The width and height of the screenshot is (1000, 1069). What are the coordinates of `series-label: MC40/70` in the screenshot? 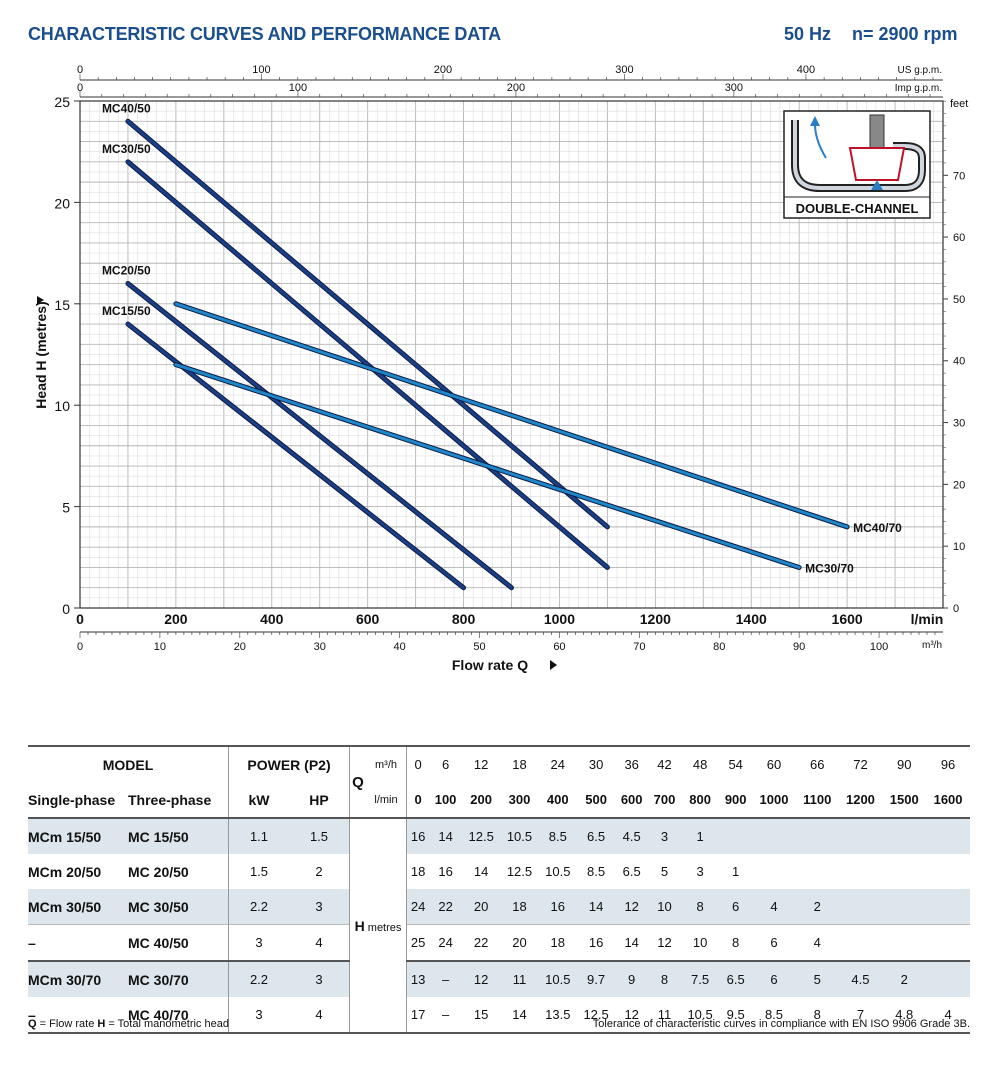 It's located at (877, 528).